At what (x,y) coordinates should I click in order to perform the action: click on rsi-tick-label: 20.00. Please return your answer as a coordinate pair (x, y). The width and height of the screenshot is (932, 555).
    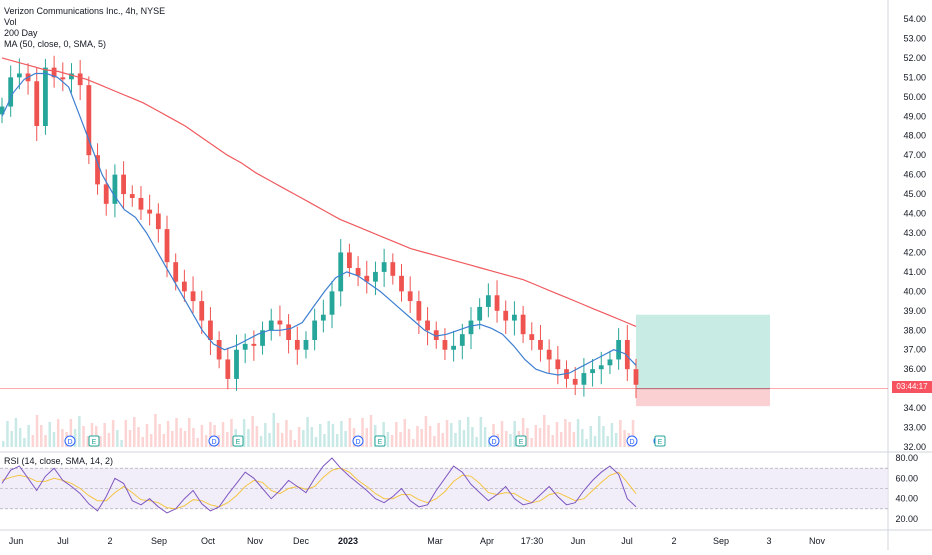
    Looking at the image, I should click on (906, 519).